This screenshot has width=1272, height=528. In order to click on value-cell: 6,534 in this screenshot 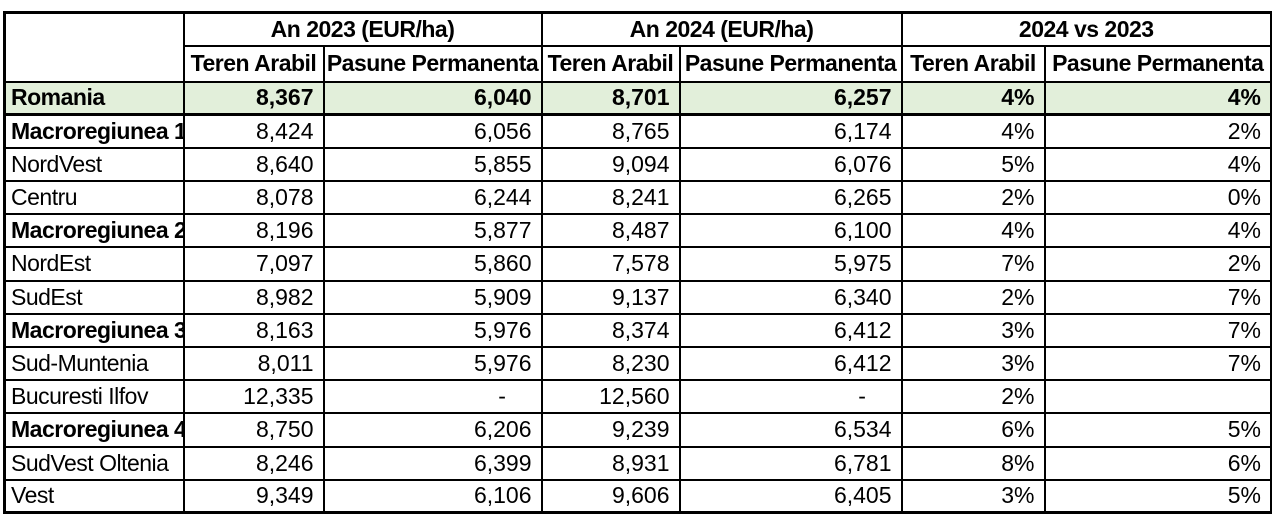, I will do `click(790, 430)`.